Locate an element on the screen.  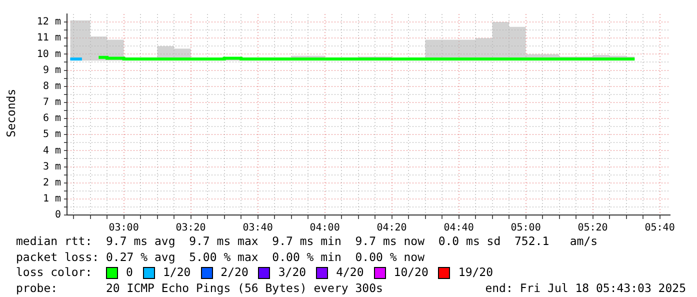
y-tick-label: 12 m is located at coordinates (48, 22).